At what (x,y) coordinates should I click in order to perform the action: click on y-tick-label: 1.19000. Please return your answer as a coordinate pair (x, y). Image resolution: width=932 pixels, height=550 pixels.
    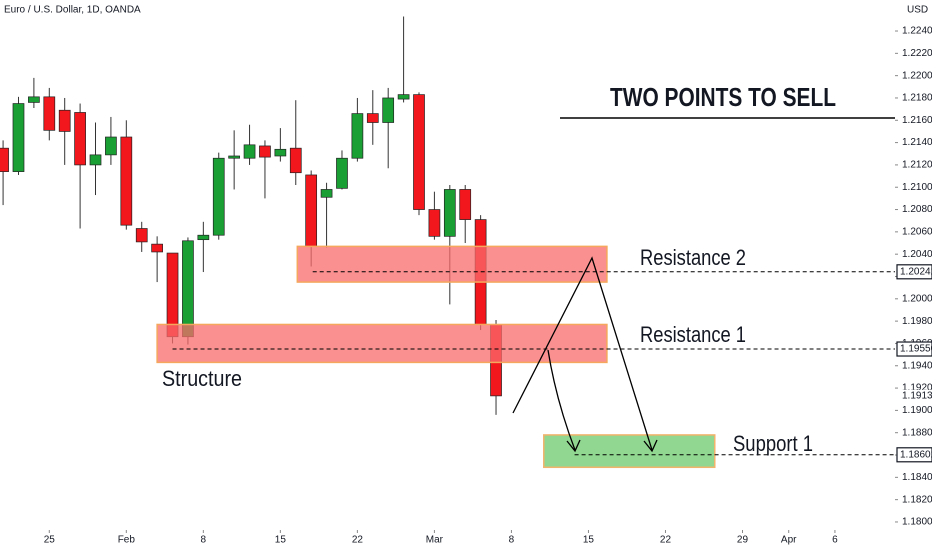
    Looking at the image, I should click on (917, 410).